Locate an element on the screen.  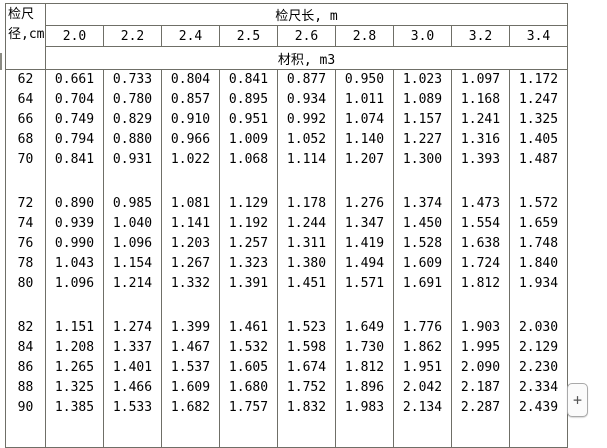
volume-cell: 0.910 is located at coordinates (190, 119).